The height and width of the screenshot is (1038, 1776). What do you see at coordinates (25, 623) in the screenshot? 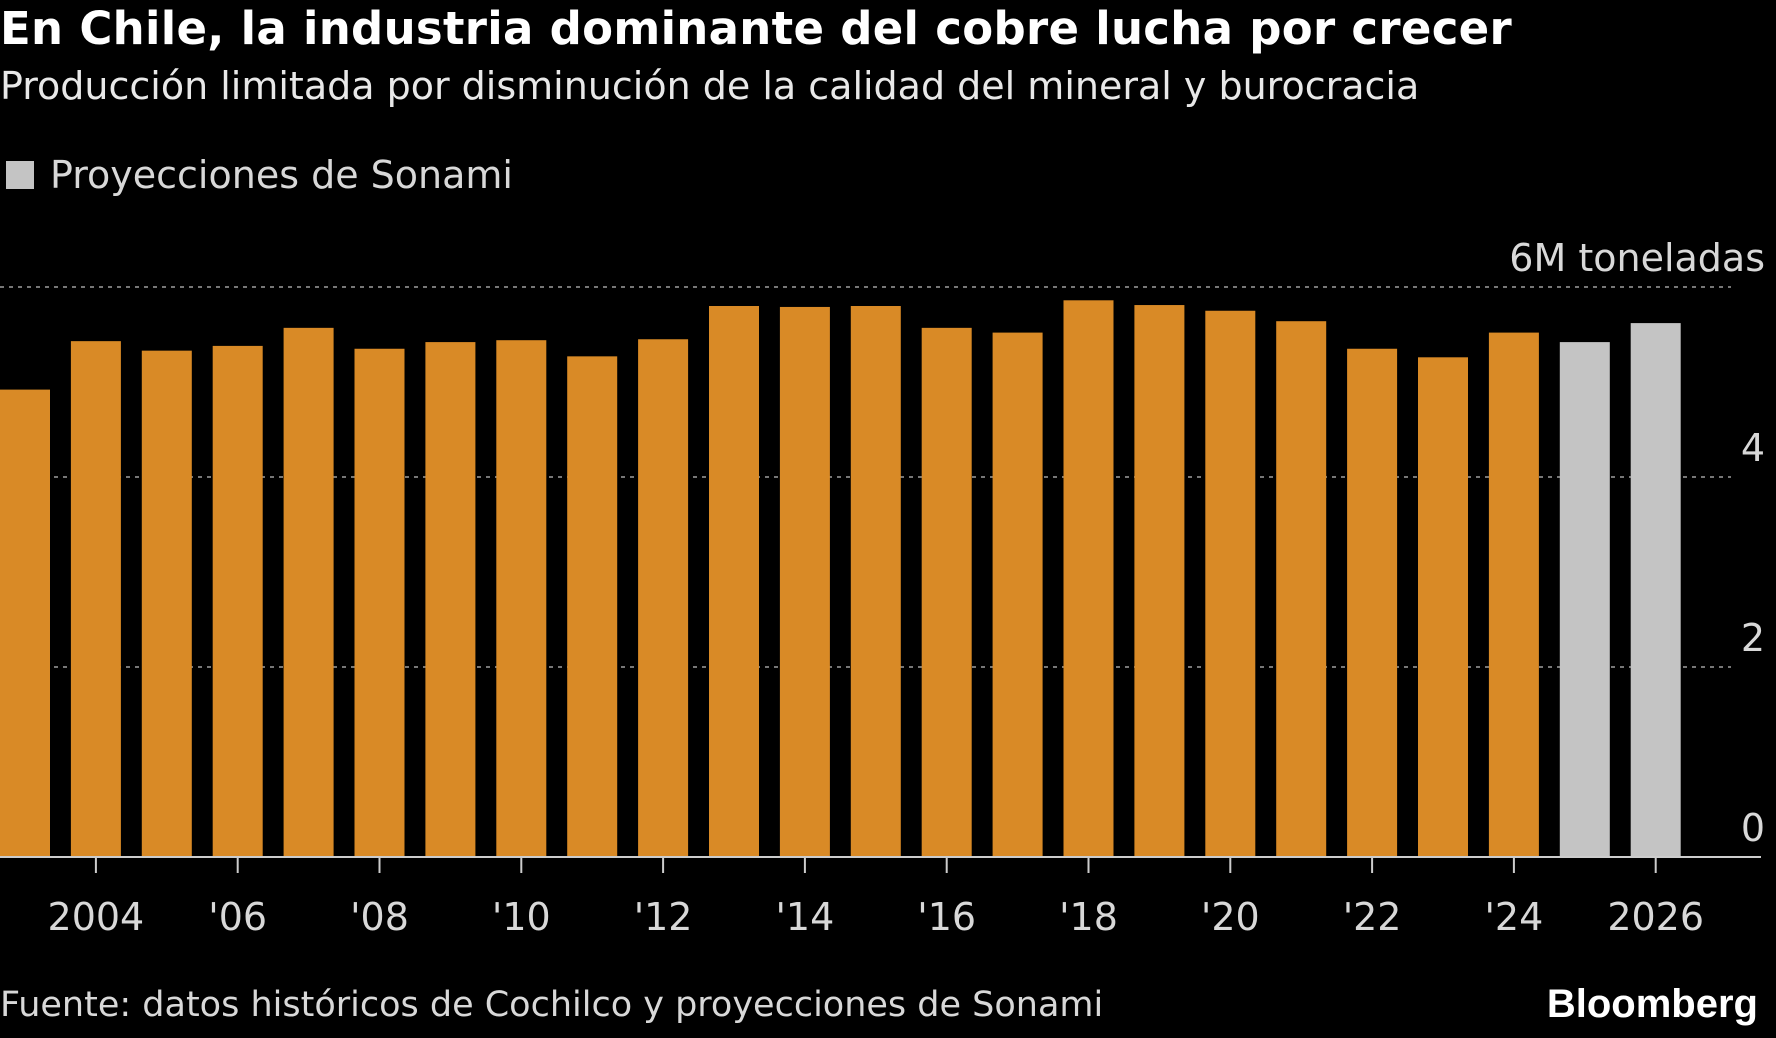
I see `bar-2003` at bounding box center [25, 623].